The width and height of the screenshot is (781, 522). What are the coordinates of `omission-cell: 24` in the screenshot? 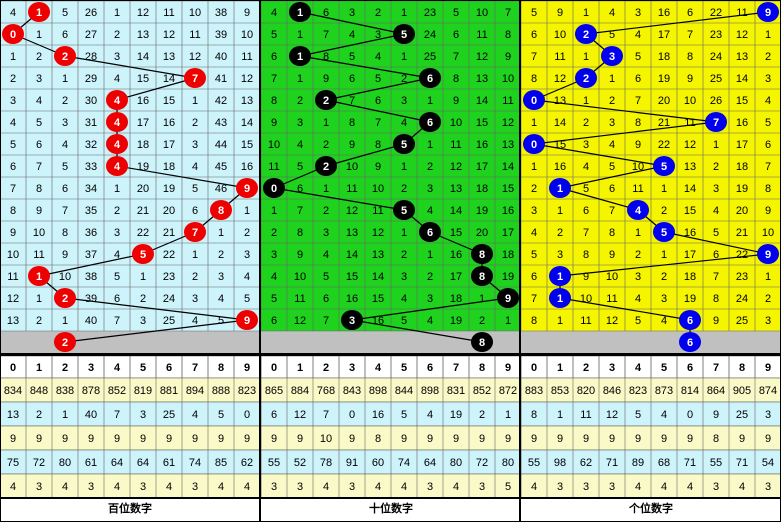 It's located at (169, 299).